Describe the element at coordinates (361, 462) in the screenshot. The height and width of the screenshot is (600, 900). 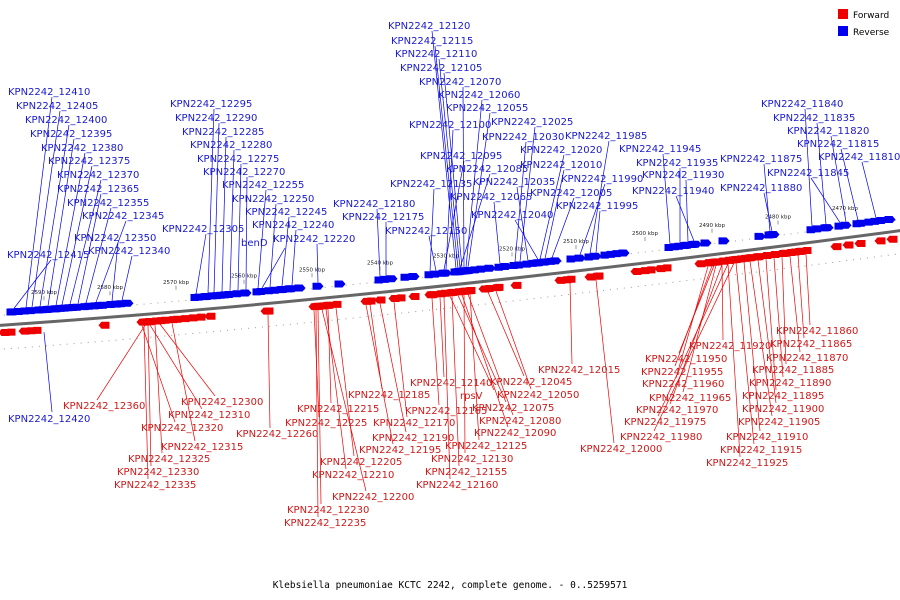
I see `forward-gene-label: KPN2242_12205` at that location.